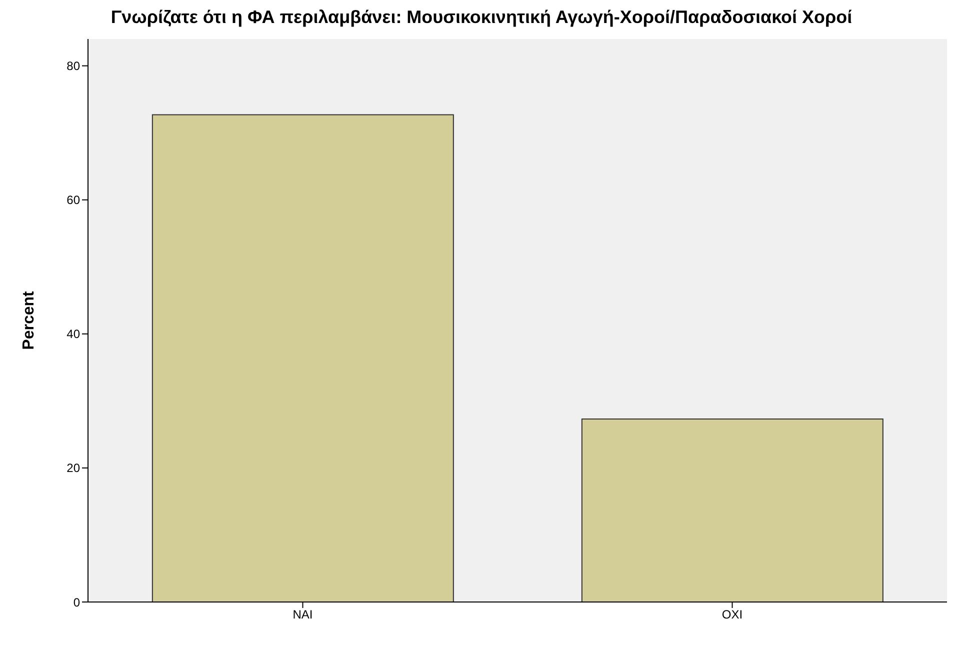  What do you see at coordinates (73, 66) in the screenshot?
I see `y-tick-label: 80` at bounding box center [73, 66].